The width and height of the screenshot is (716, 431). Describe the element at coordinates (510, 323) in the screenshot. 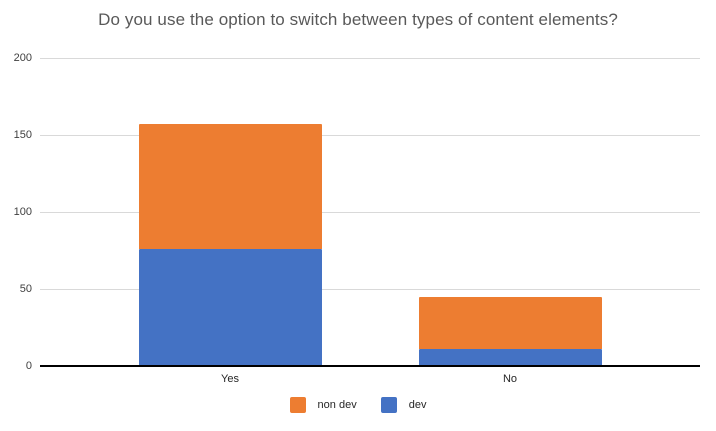

I see `bar-segment-non-dev-no` at that location.